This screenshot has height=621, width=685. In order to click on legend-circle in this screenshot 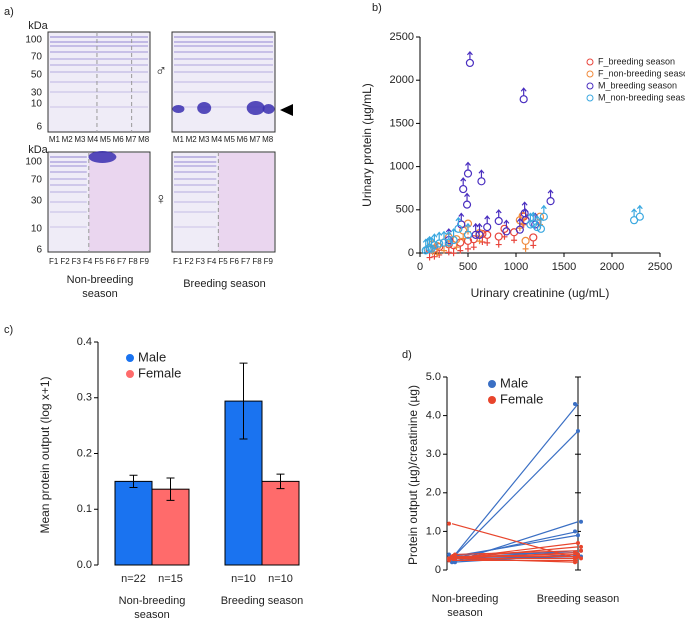, I will do `click(590, 98)`.